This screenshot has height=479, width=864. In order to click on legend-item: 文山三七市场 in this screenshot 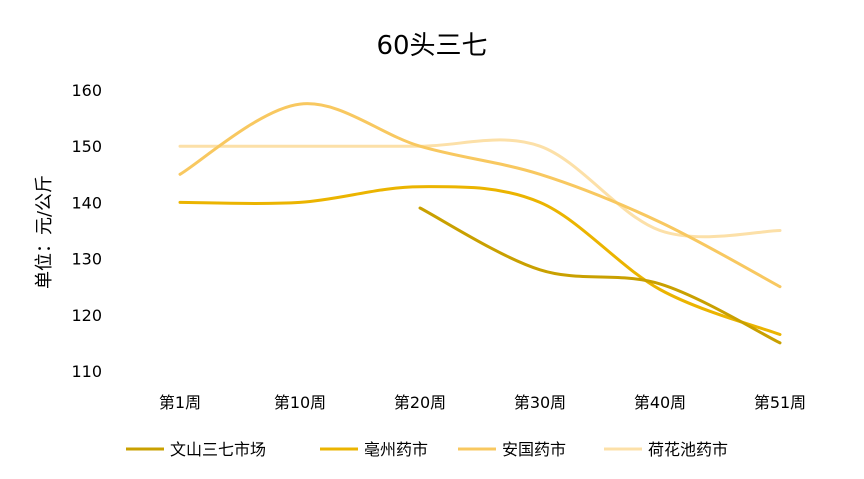, I will do `click(196, 449)`.